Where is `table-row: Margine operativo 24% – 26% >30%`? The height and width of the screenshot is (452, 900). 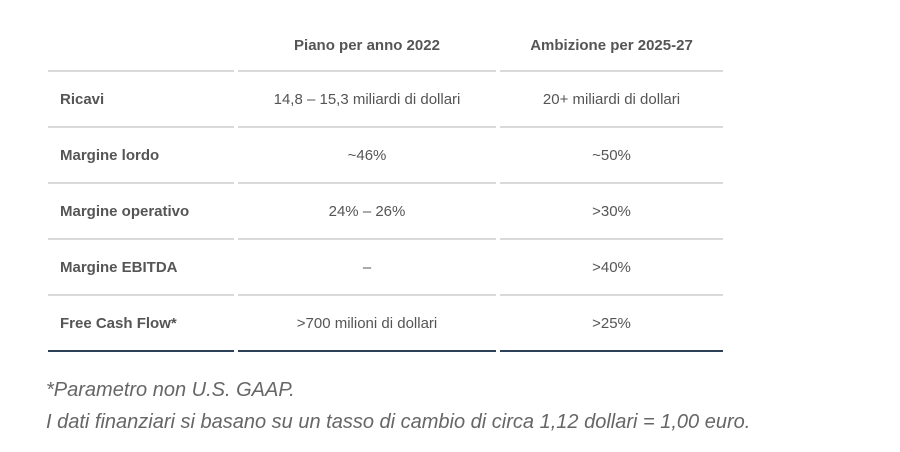 table-row: Margine operativo 24% – 26% >30% is located at coordinates (385, 212).